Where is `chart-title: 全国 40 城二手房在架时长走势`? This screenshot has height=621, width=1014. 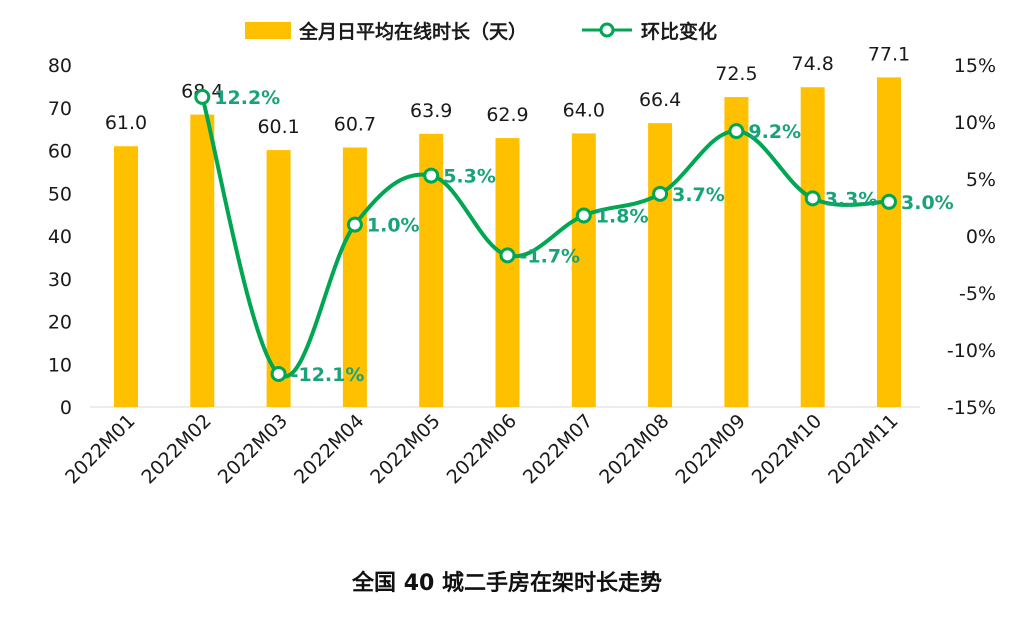 chart-title: 全国 40 城二手房在架时长走势 is located at coordinates (506, 583).